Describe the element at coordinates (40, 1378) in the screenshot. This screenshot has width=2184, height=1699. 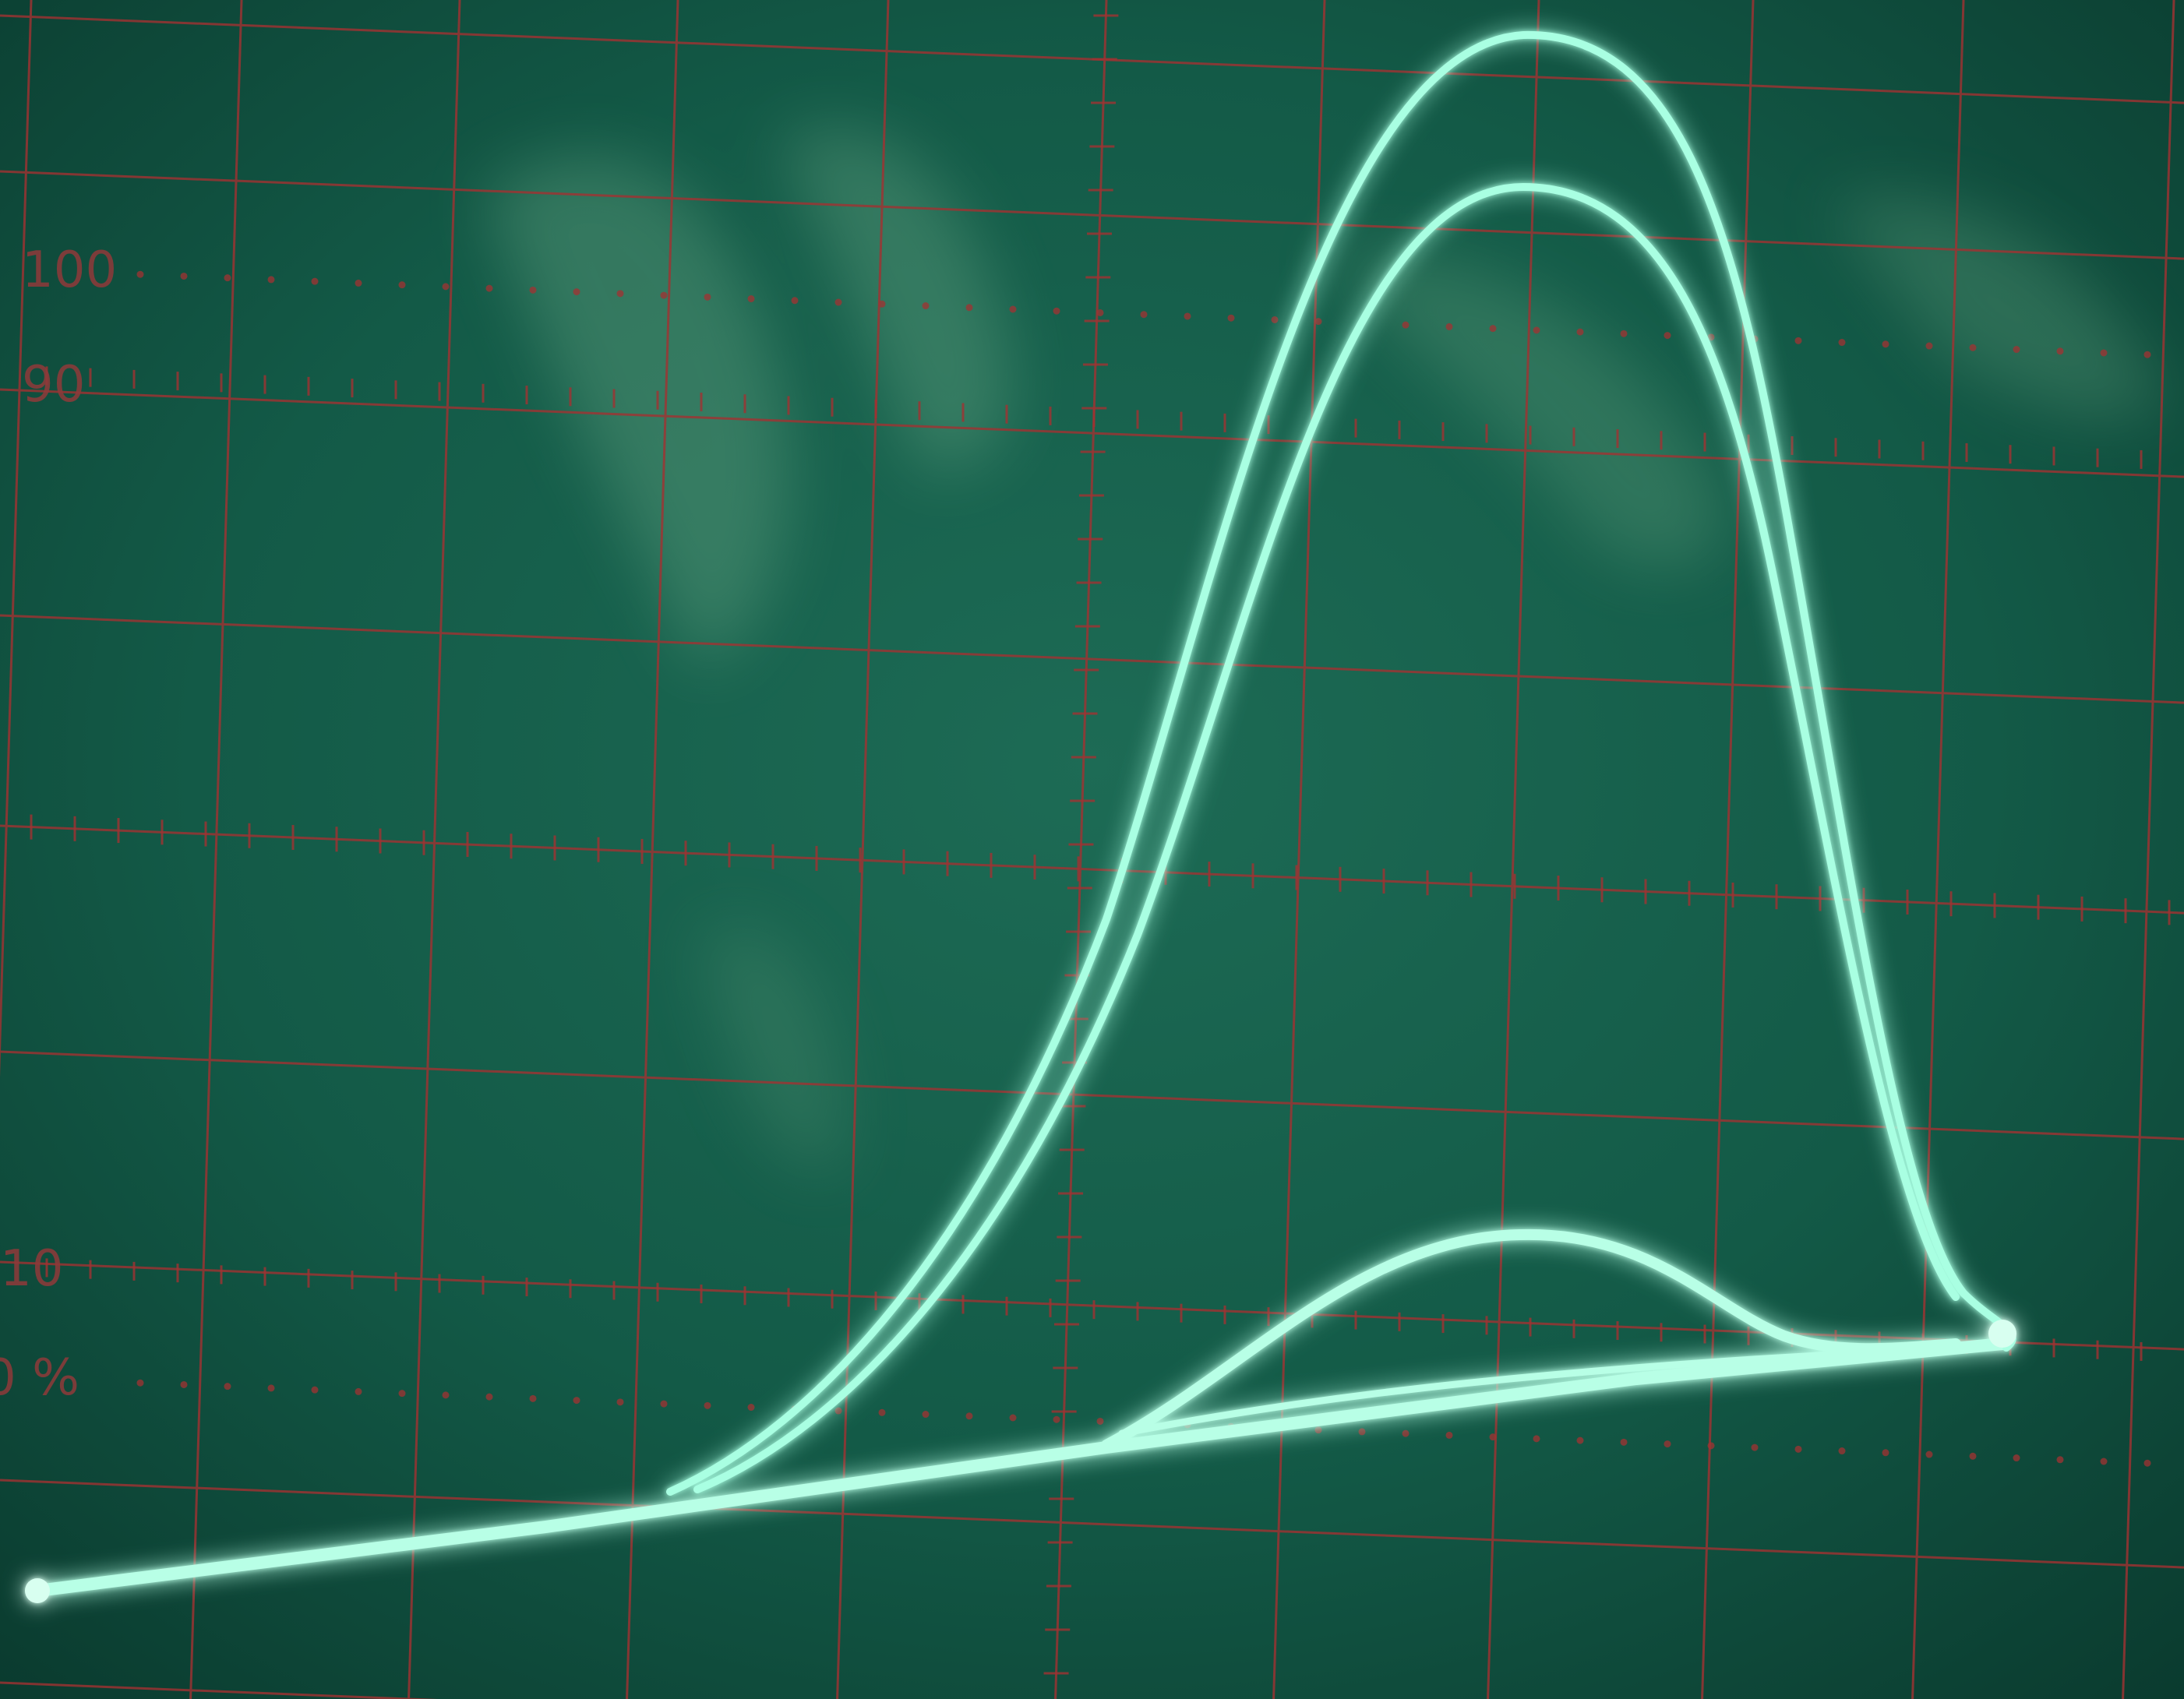
I see `graticule-label-0-percent: 0 %` at that location.